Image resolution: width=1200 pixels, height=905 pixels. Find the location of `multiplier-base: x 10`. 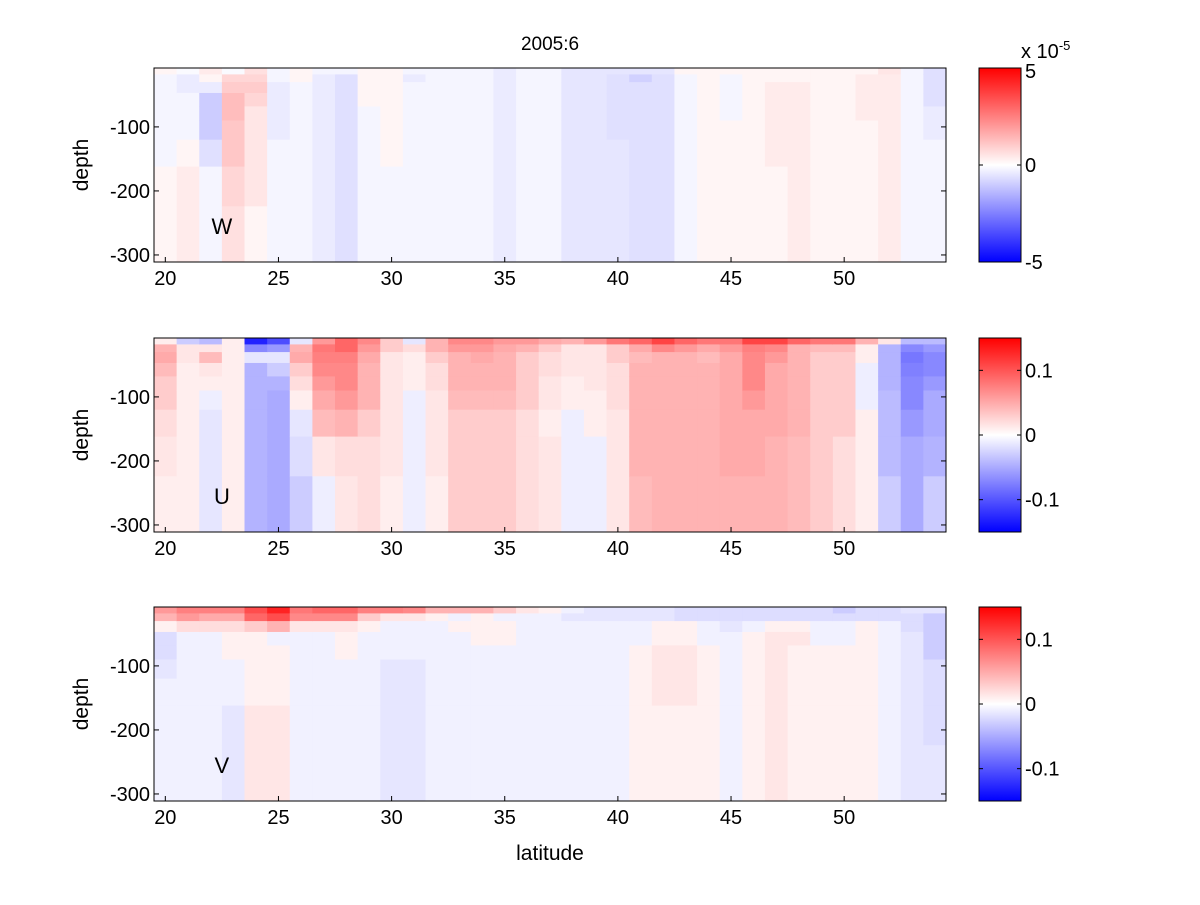

multiplier-base: x 10 is located at coordinates (1040, 52).